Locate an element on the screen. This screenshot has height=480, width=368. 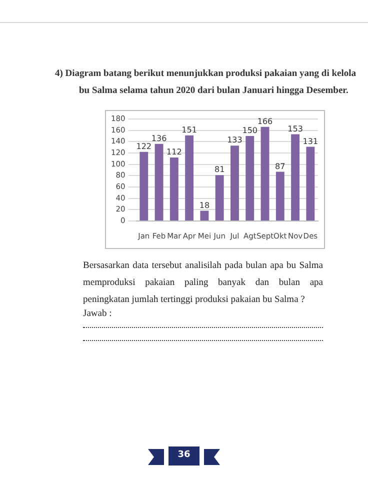
data-label: 81 is located at coordinates (219, 169).